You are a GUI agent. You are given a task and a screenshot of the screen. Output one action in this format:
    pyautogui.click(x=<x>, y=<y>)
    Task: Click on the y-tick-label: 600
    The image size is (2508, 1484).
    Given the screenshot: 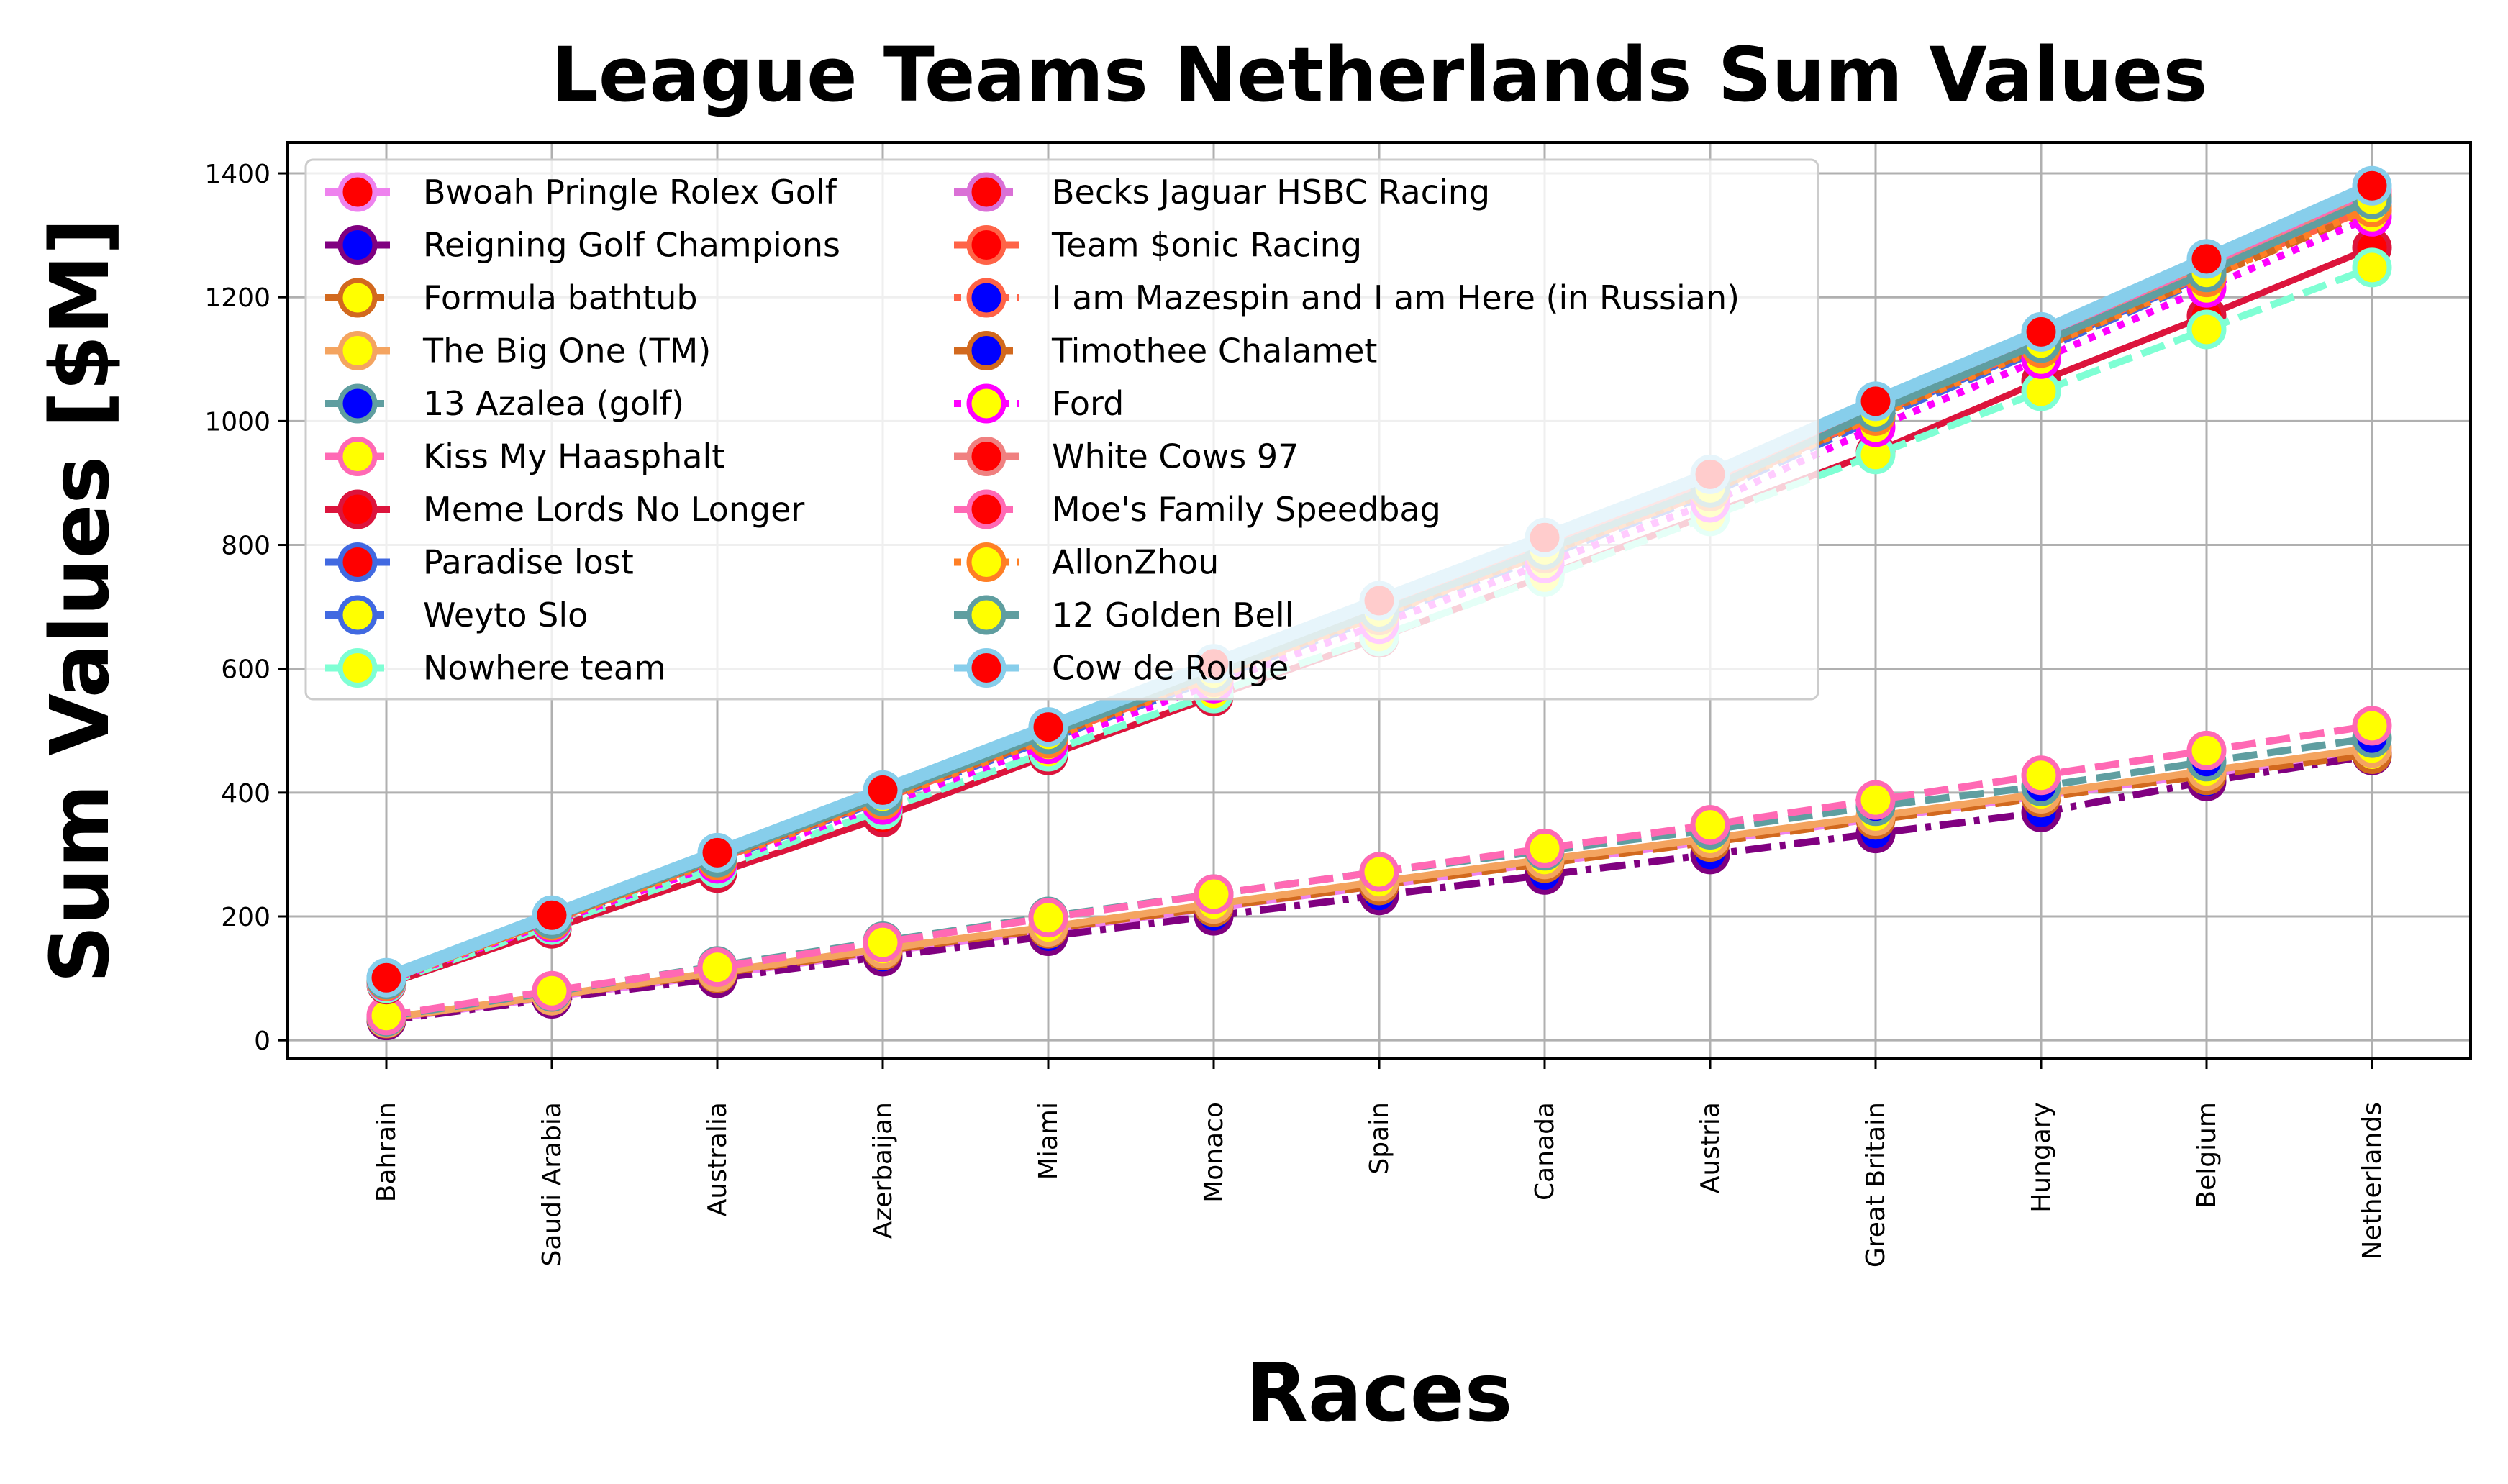 What is the action you would take?
    pyautogui.click(x=246, y=670)
    